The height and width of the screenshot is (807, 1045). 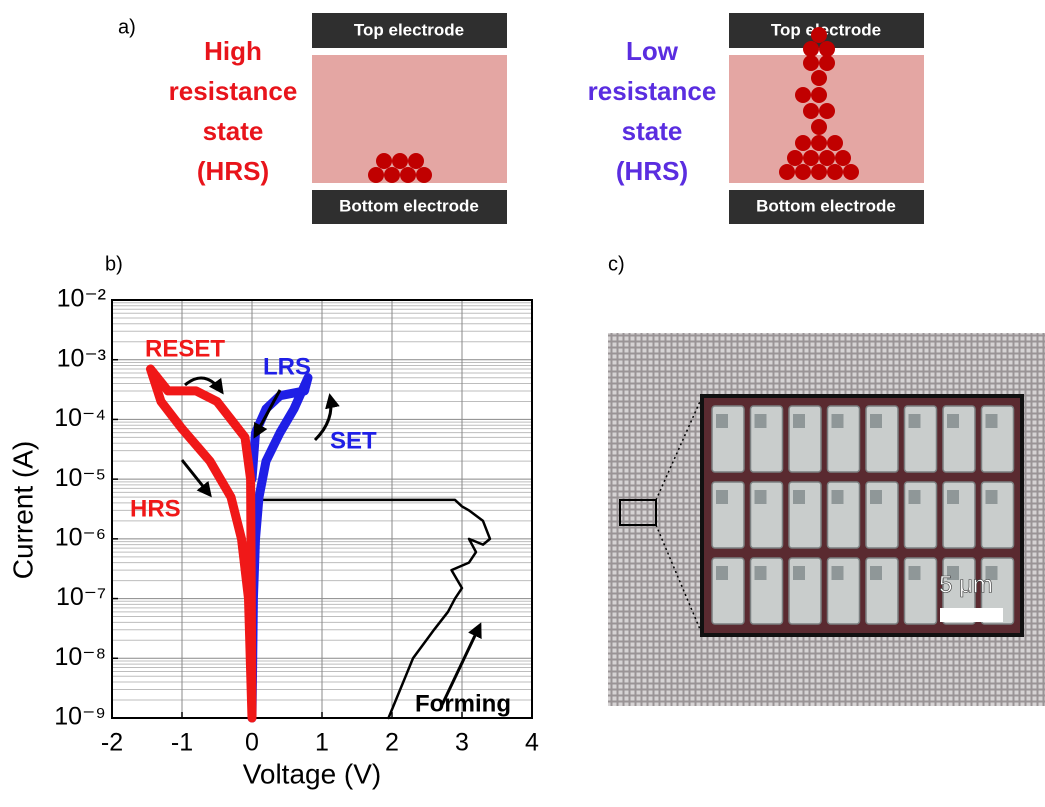 I want to click on y-tick-label: 10⁻⁷, so click(x=81, y=597).